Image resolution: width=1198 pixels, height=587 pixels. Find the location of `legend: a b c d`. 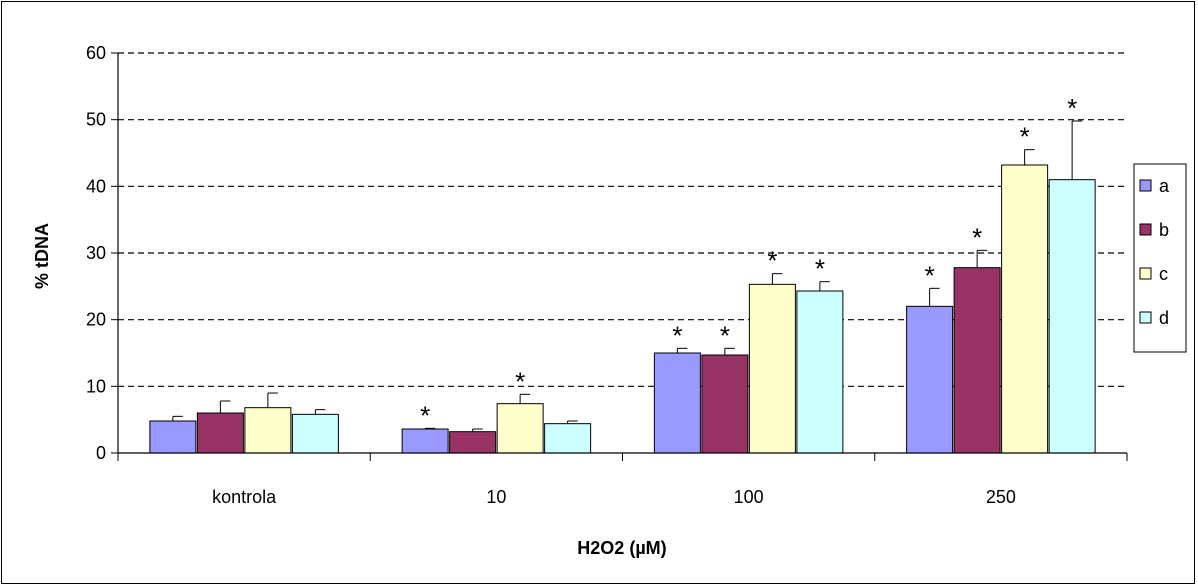

legend: a b c d is located at coordinates (1160, 258).